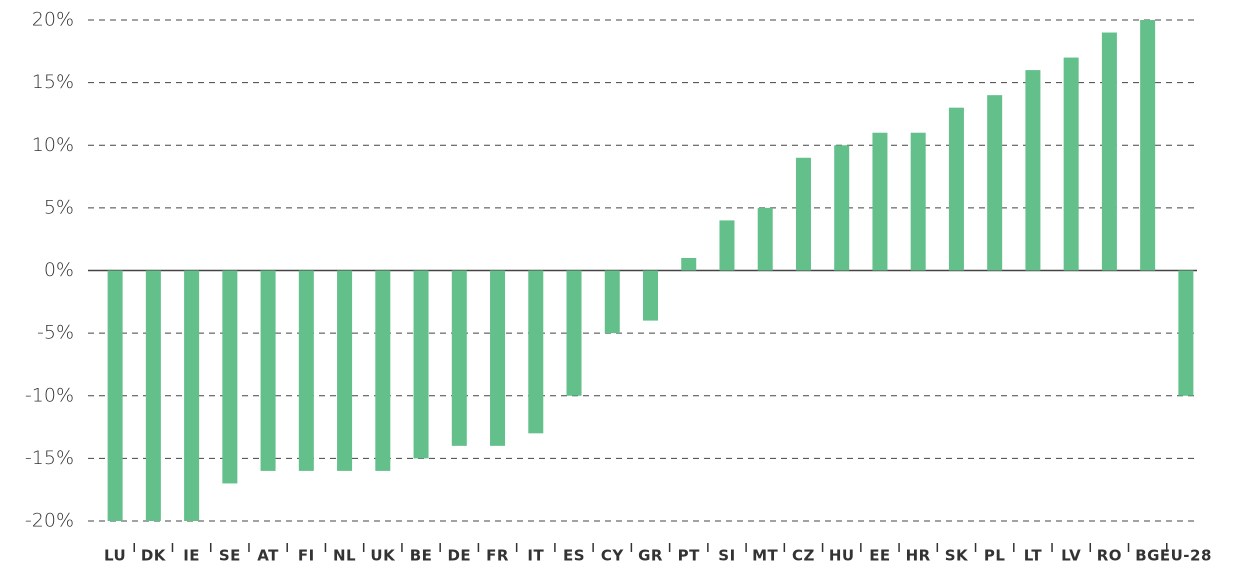  What do you see at coordinates (49, 458) in the screenshot?
I see `y-tick-label: -15%` at bounding box center [49, 458].